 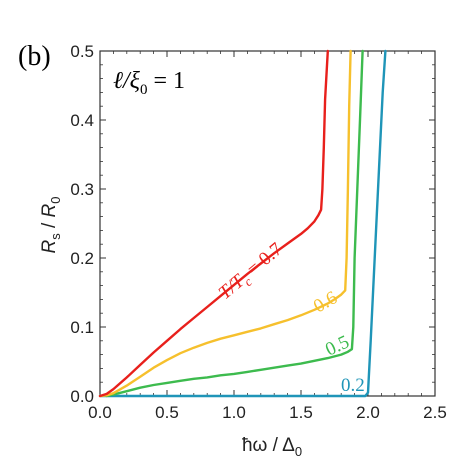 I want to click on y-axis-label-slash: /, so click(x=49, y=225).